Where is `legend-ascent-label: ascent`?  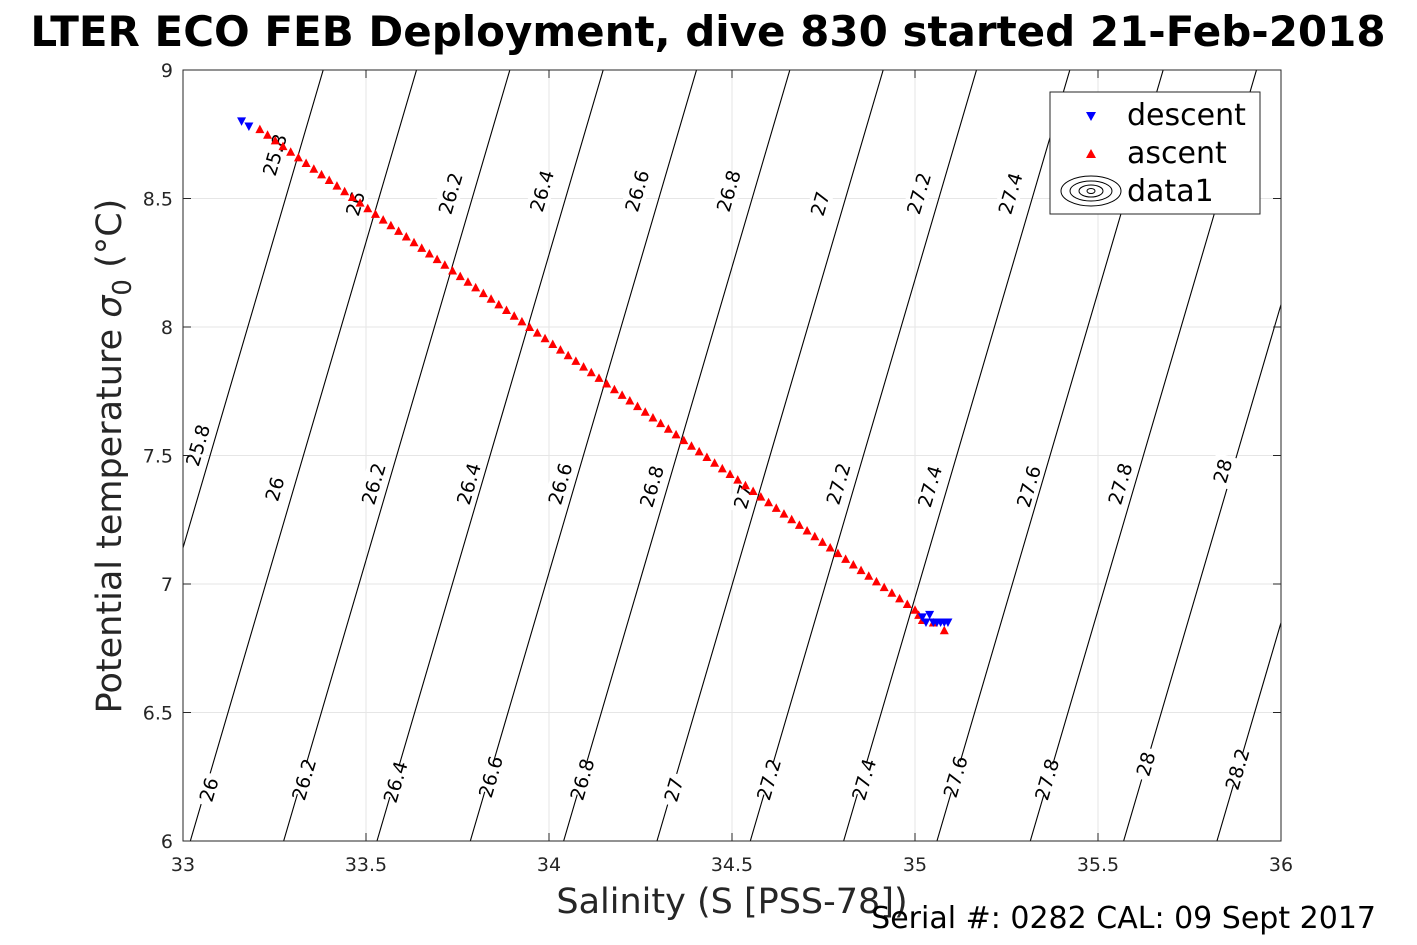
legend-ascent-label: ascent is located at coordinates (1177, 153).